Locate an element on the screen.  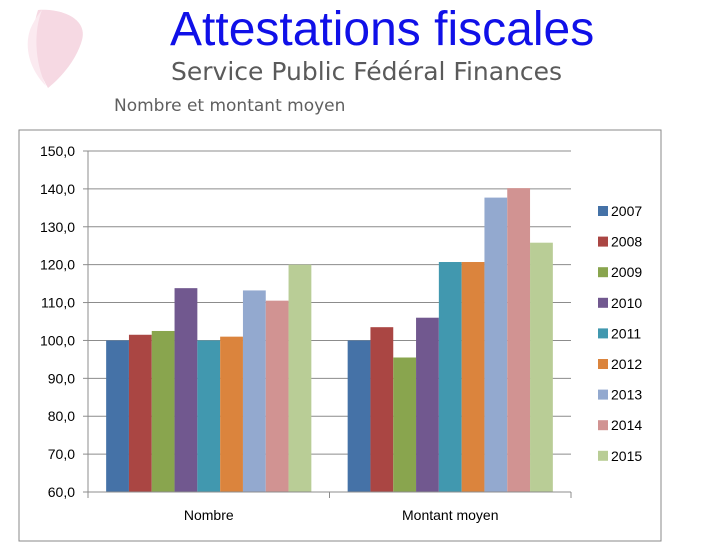
y-tick-label: 140,0 is located at coordinates (57, 189).